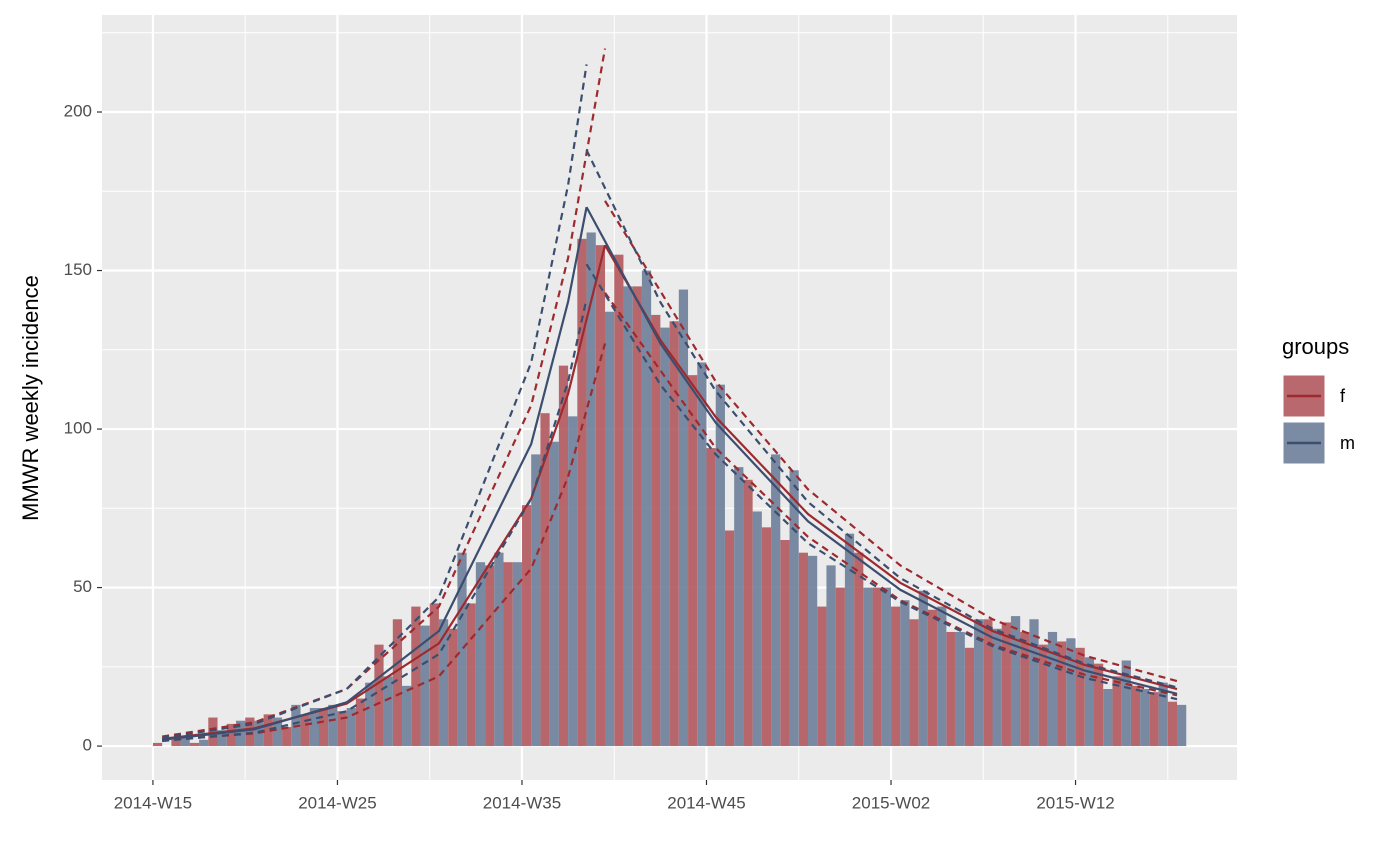 The image size is (1400, 866). Describe the element at coordinates (82, 586) in the screenshot. I see `y-tick-label: 50` at that location.